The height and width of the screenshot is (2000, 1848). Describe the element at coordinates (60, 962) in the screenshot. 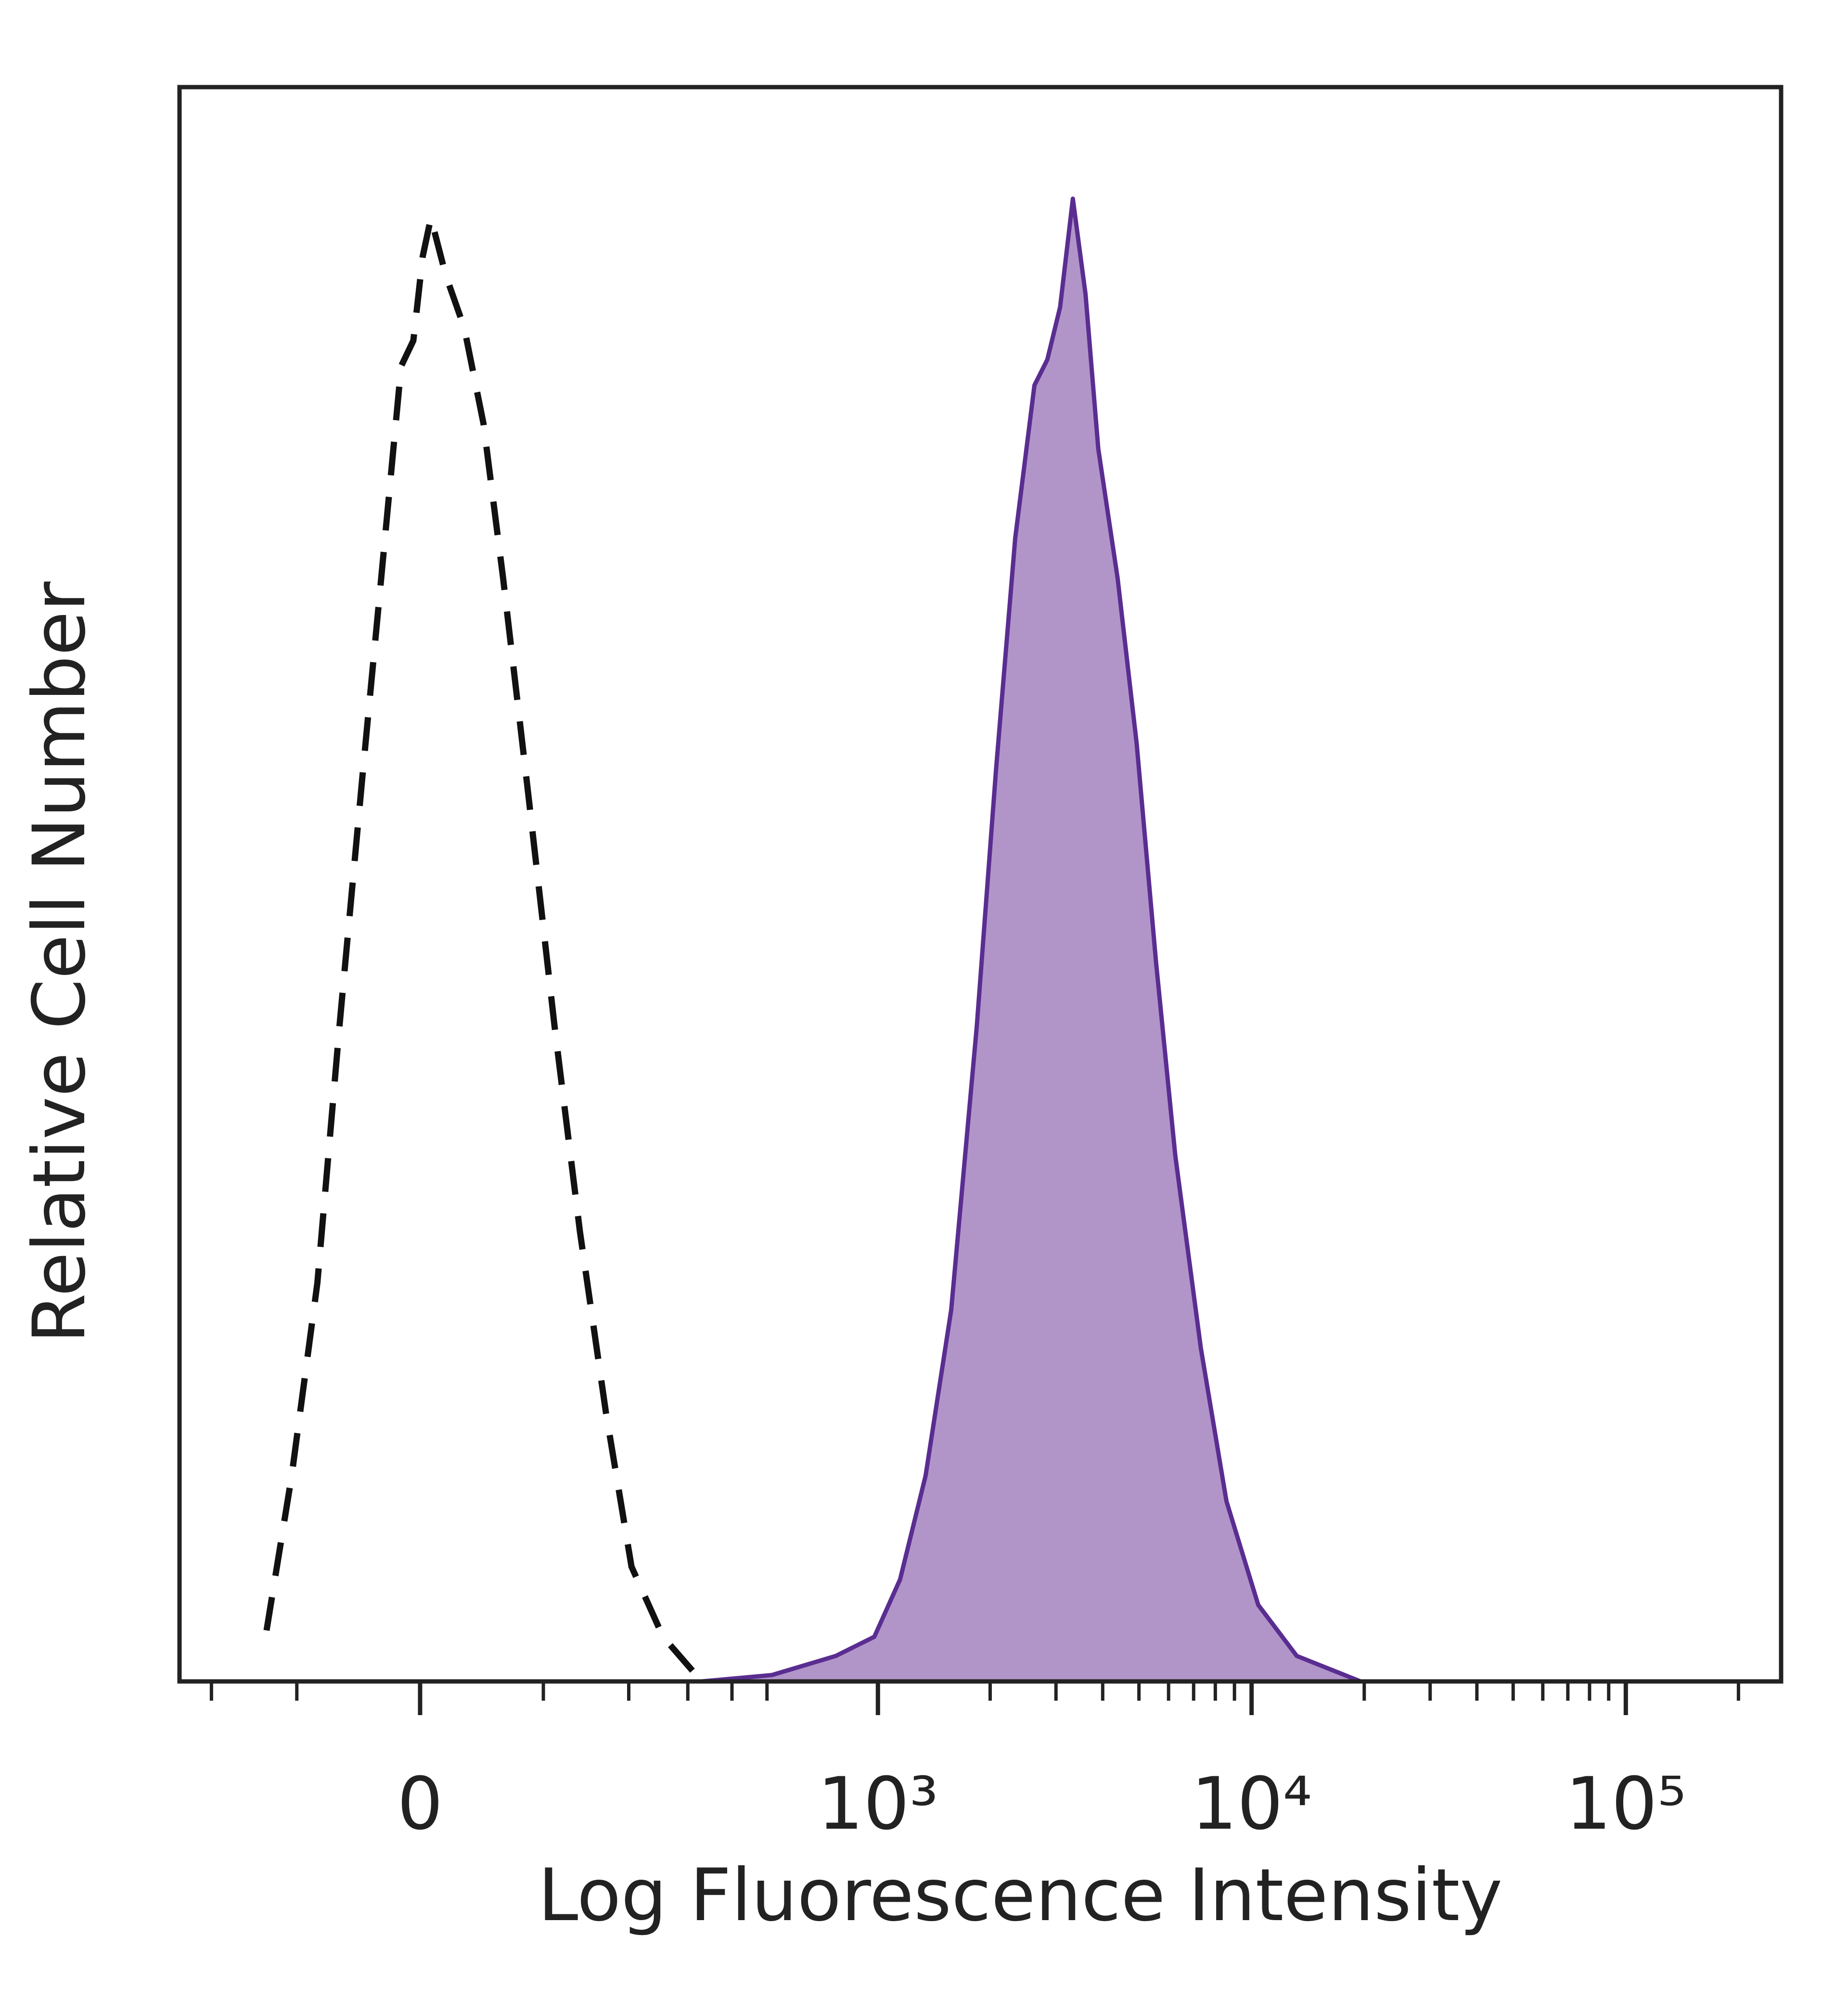

I see `y-axis-label: Relative Cell Number` at that location.